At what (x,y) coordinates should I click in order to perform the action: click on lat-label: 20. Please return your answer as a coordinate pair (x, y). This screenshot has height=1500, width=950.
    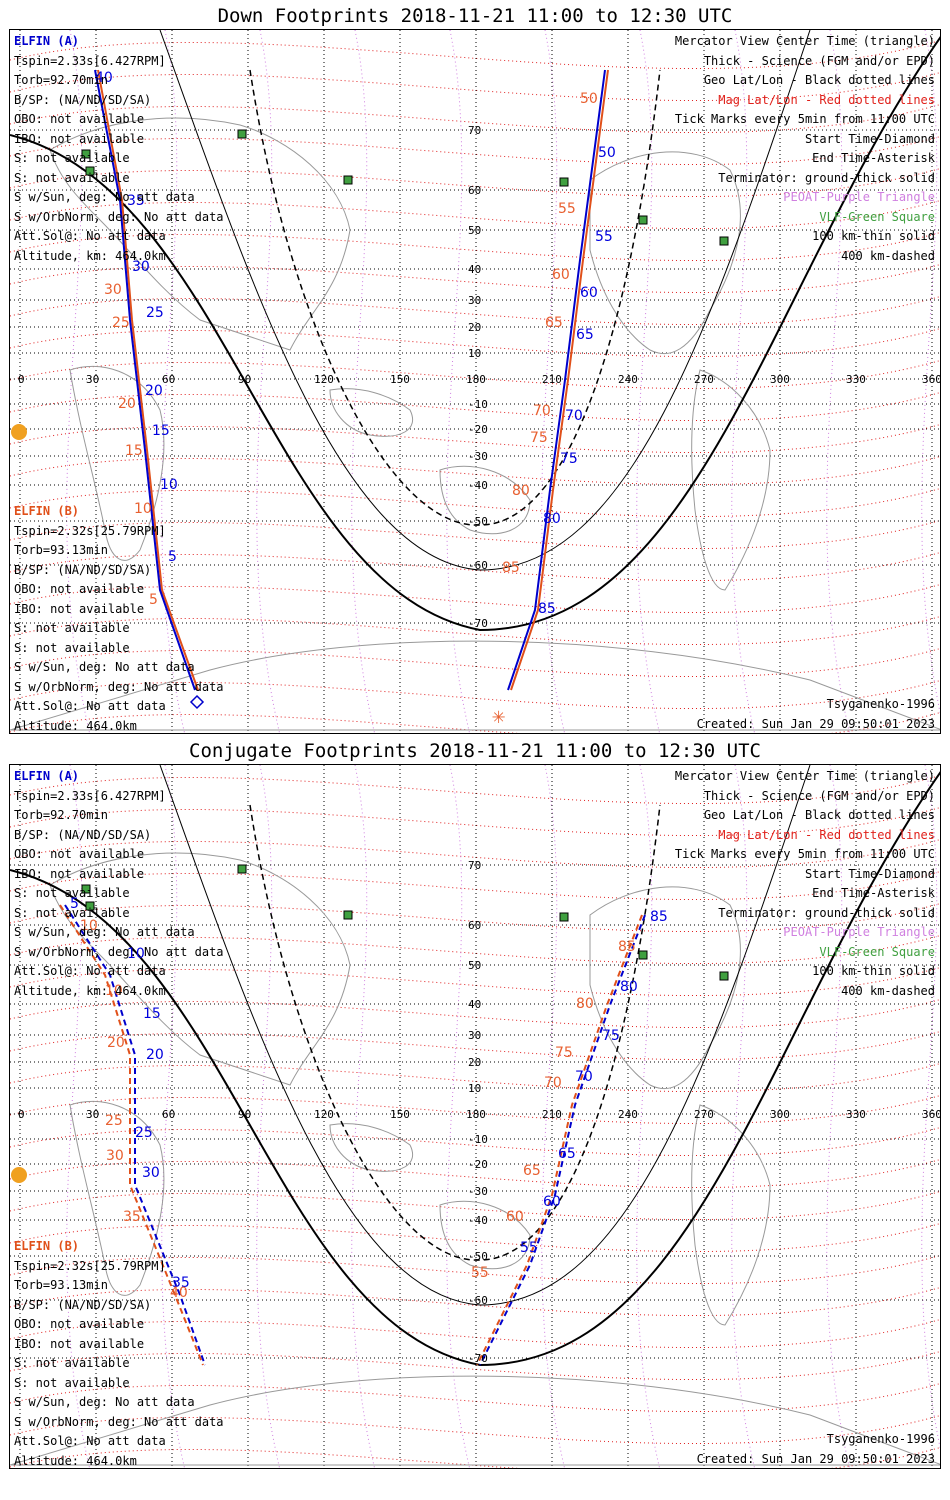
    Looking at the image, I should click on (474, 1062).